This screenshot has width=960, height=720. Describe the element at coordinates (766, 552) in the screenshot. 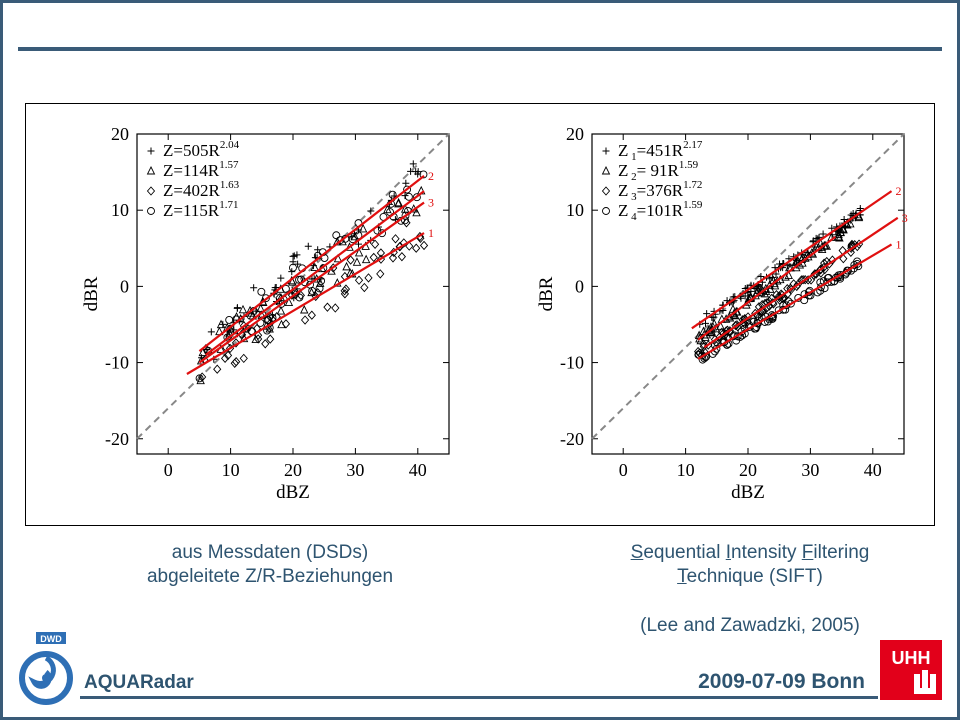

I see `right-caption-part: ntensity` at that location.